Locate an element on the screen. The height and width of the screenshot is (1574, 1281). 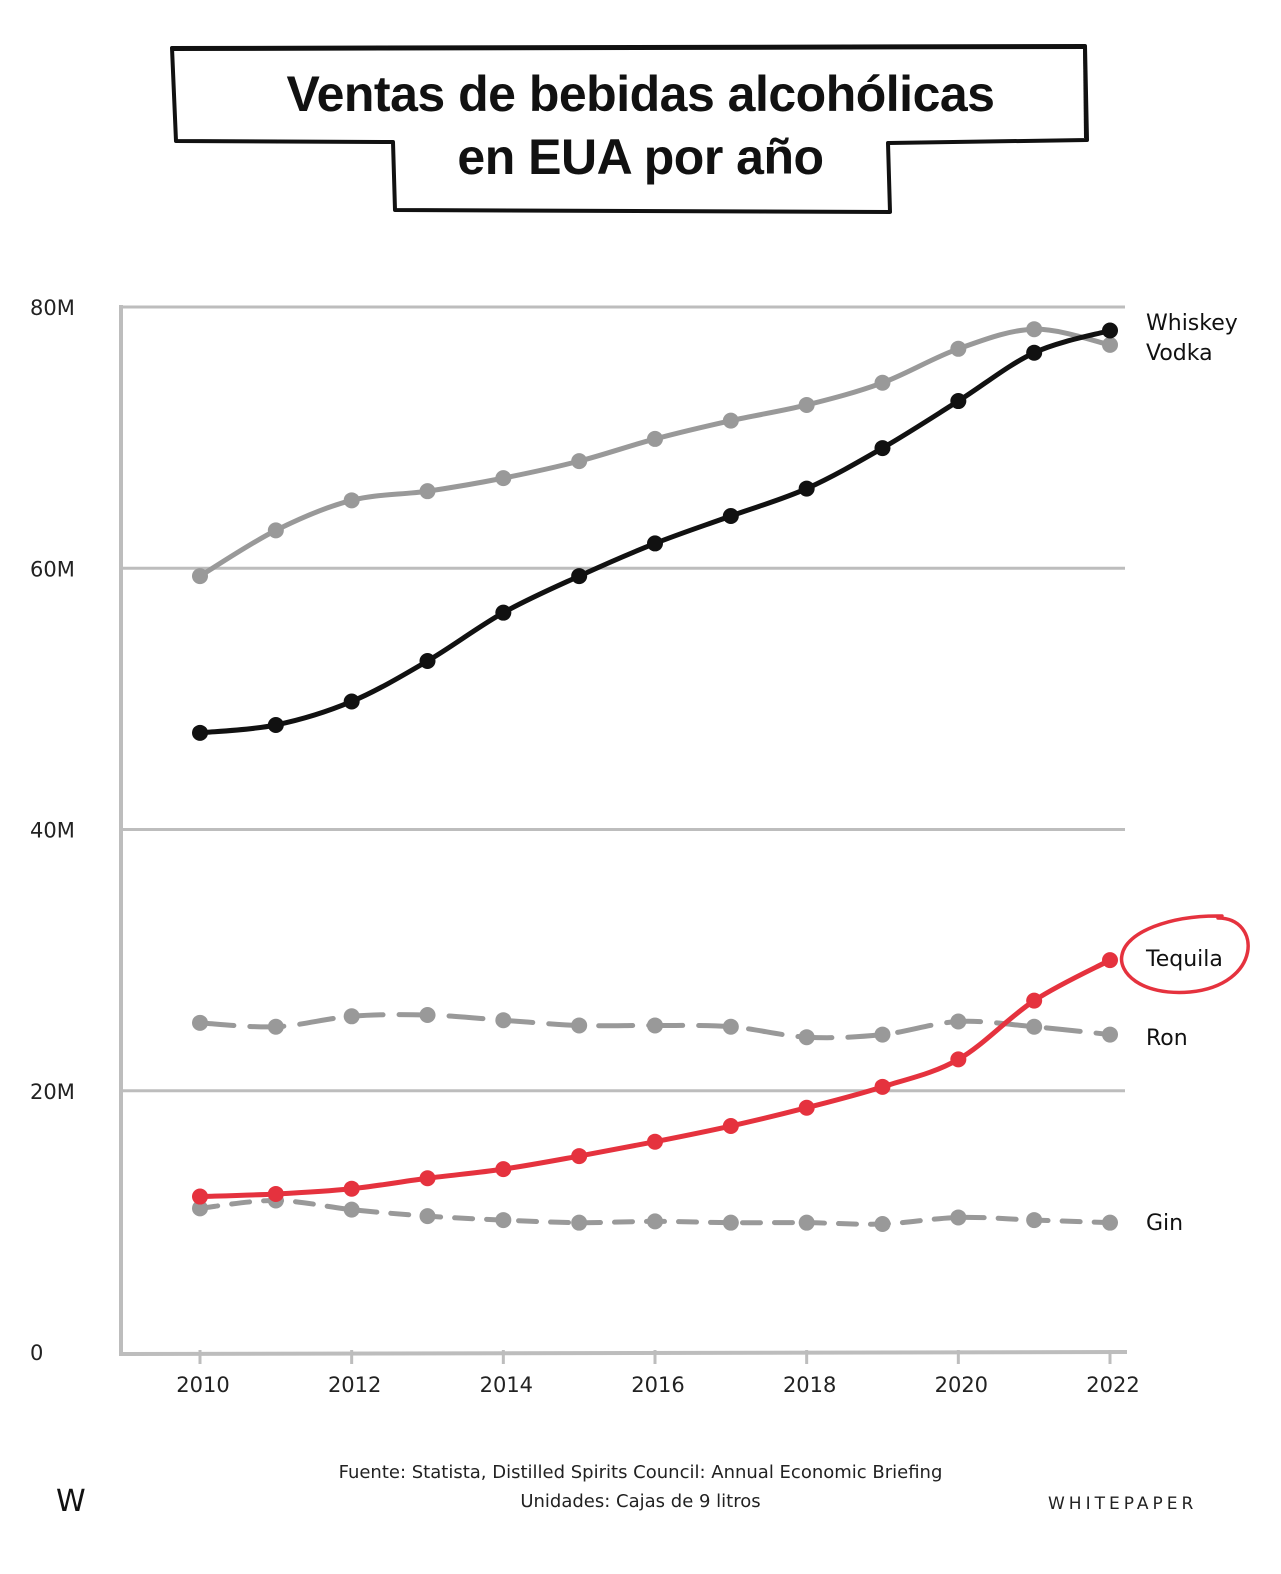
data-point-tequila-2017 is located at coordinates (730, 1126).